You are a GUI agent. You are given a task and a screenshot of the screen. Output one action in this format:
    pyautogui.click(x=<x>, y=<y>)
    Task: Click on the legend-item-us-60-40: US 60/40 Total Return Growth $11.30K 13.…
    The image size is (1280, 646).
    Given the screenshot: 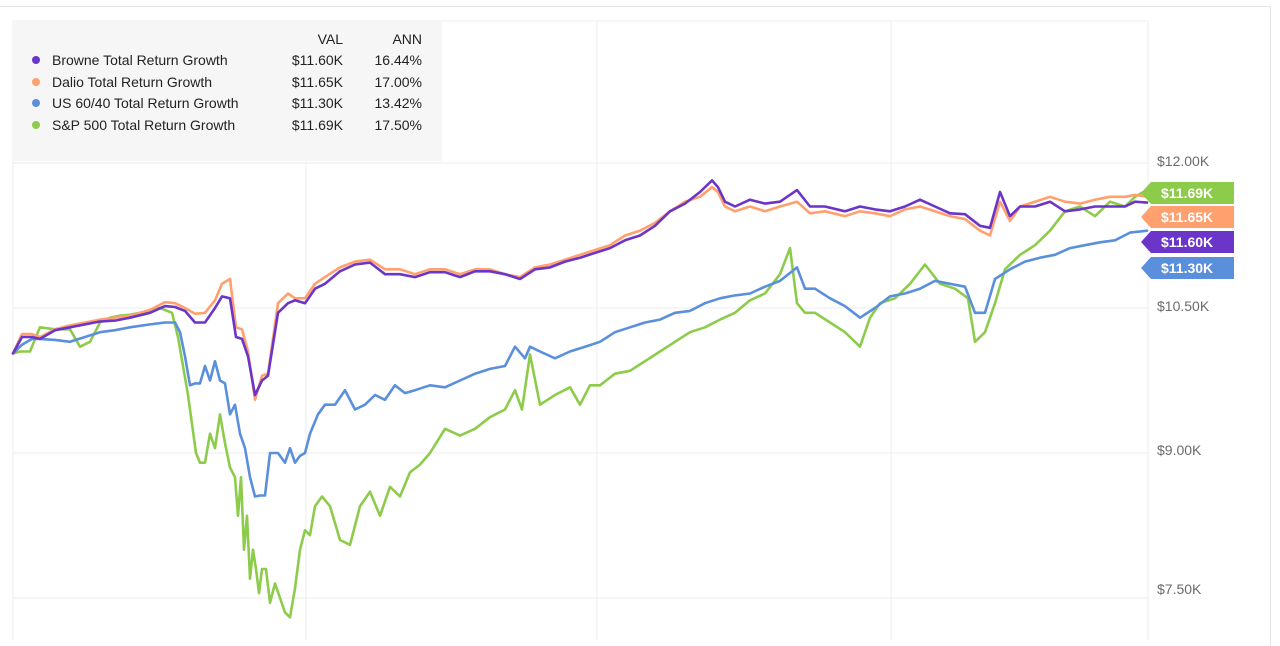 What is the action you would take?
    pyautogui.click(x=227, y=104)
    